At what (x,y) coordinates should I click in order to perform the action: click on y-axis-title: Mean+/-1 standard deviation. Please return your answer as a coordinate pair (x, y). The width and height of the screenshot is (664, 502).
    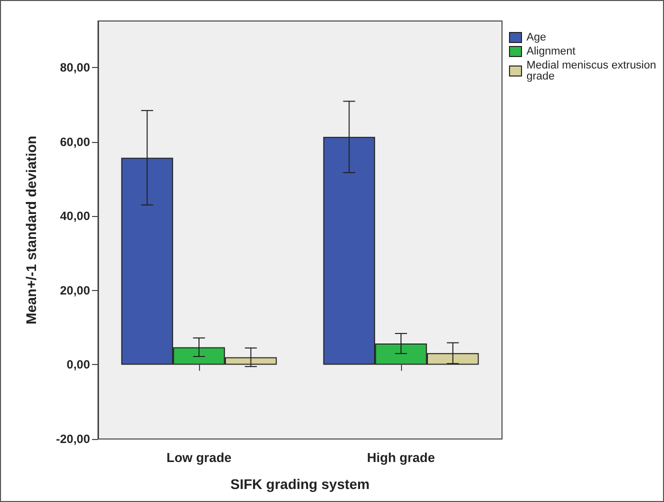
    Looking at the image, I should click on (31, 230).